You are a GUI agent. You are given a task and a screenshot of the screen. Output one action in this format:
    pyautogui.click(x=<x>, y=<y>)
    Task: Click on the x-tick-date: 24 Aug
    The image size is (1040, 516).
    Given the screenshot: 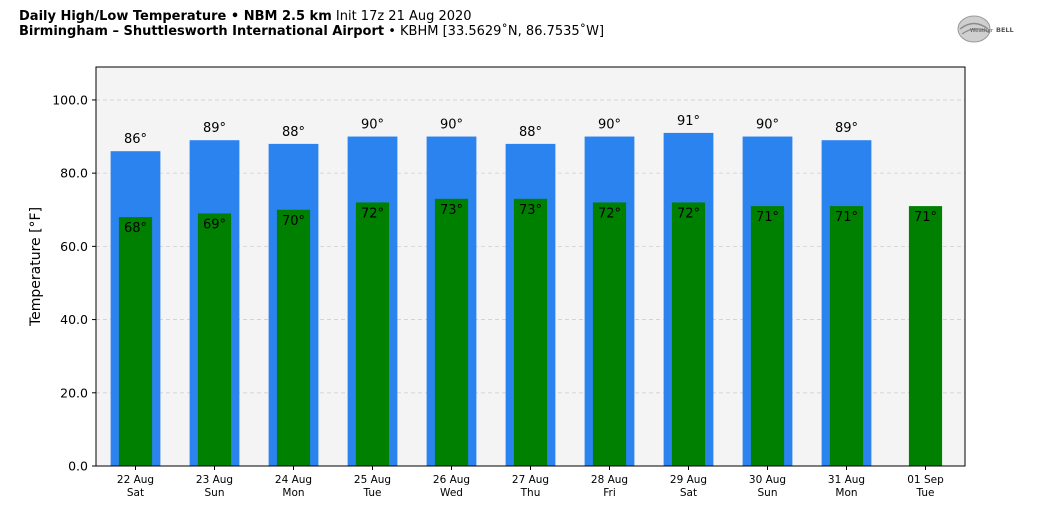 What is the action you would take?
    pyautogui.click(x=293, y=480)
    